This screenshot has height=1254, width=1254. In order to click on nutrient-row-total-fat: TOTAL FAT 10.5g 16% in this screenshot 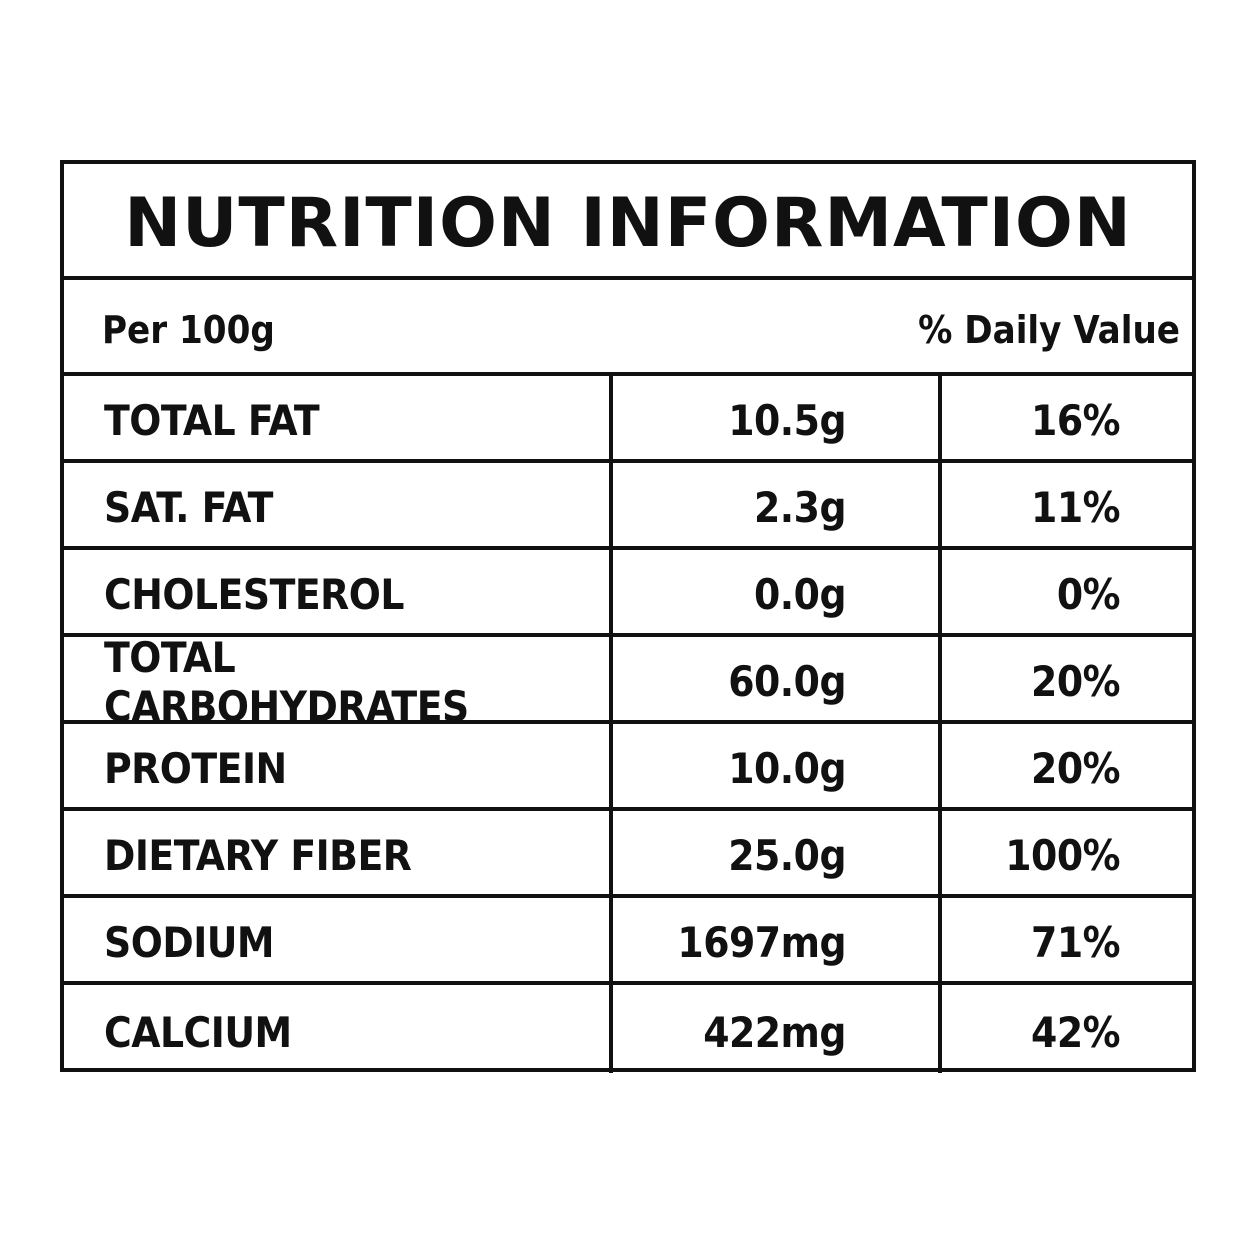, I will do `click(628, 419)`.